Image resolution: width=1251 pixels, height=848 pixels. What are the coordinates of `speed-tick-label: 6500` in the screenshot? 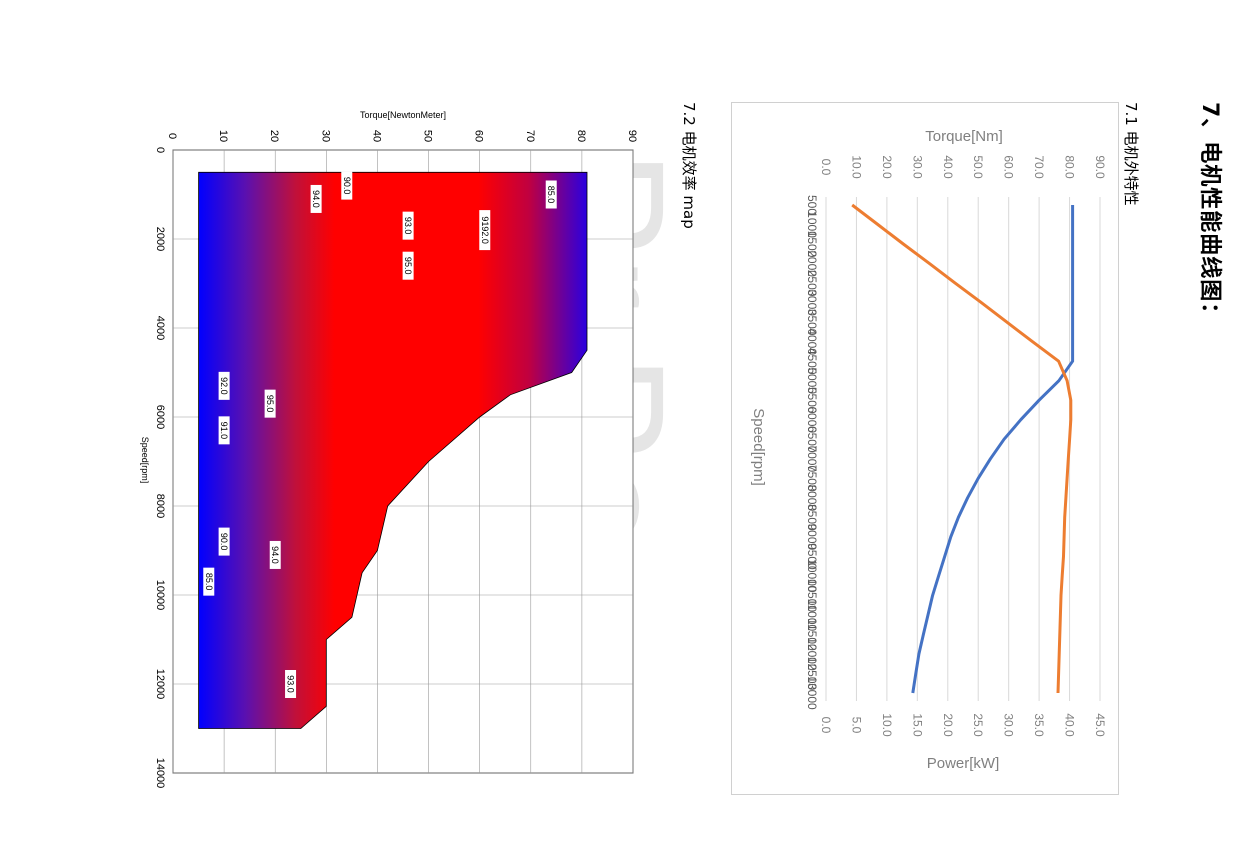 It's located at (812, 439).